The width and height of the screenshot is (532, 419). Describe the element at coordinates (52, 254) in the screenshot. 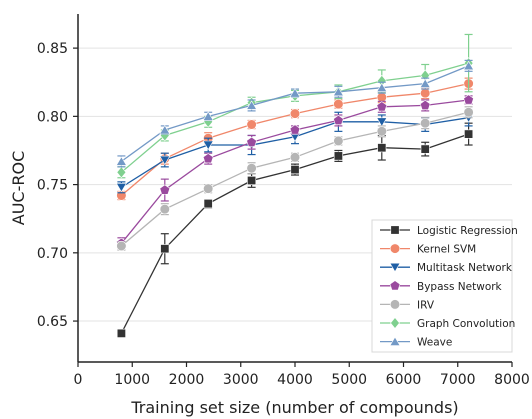

I see `y-tick-label: 0.70` at that location.